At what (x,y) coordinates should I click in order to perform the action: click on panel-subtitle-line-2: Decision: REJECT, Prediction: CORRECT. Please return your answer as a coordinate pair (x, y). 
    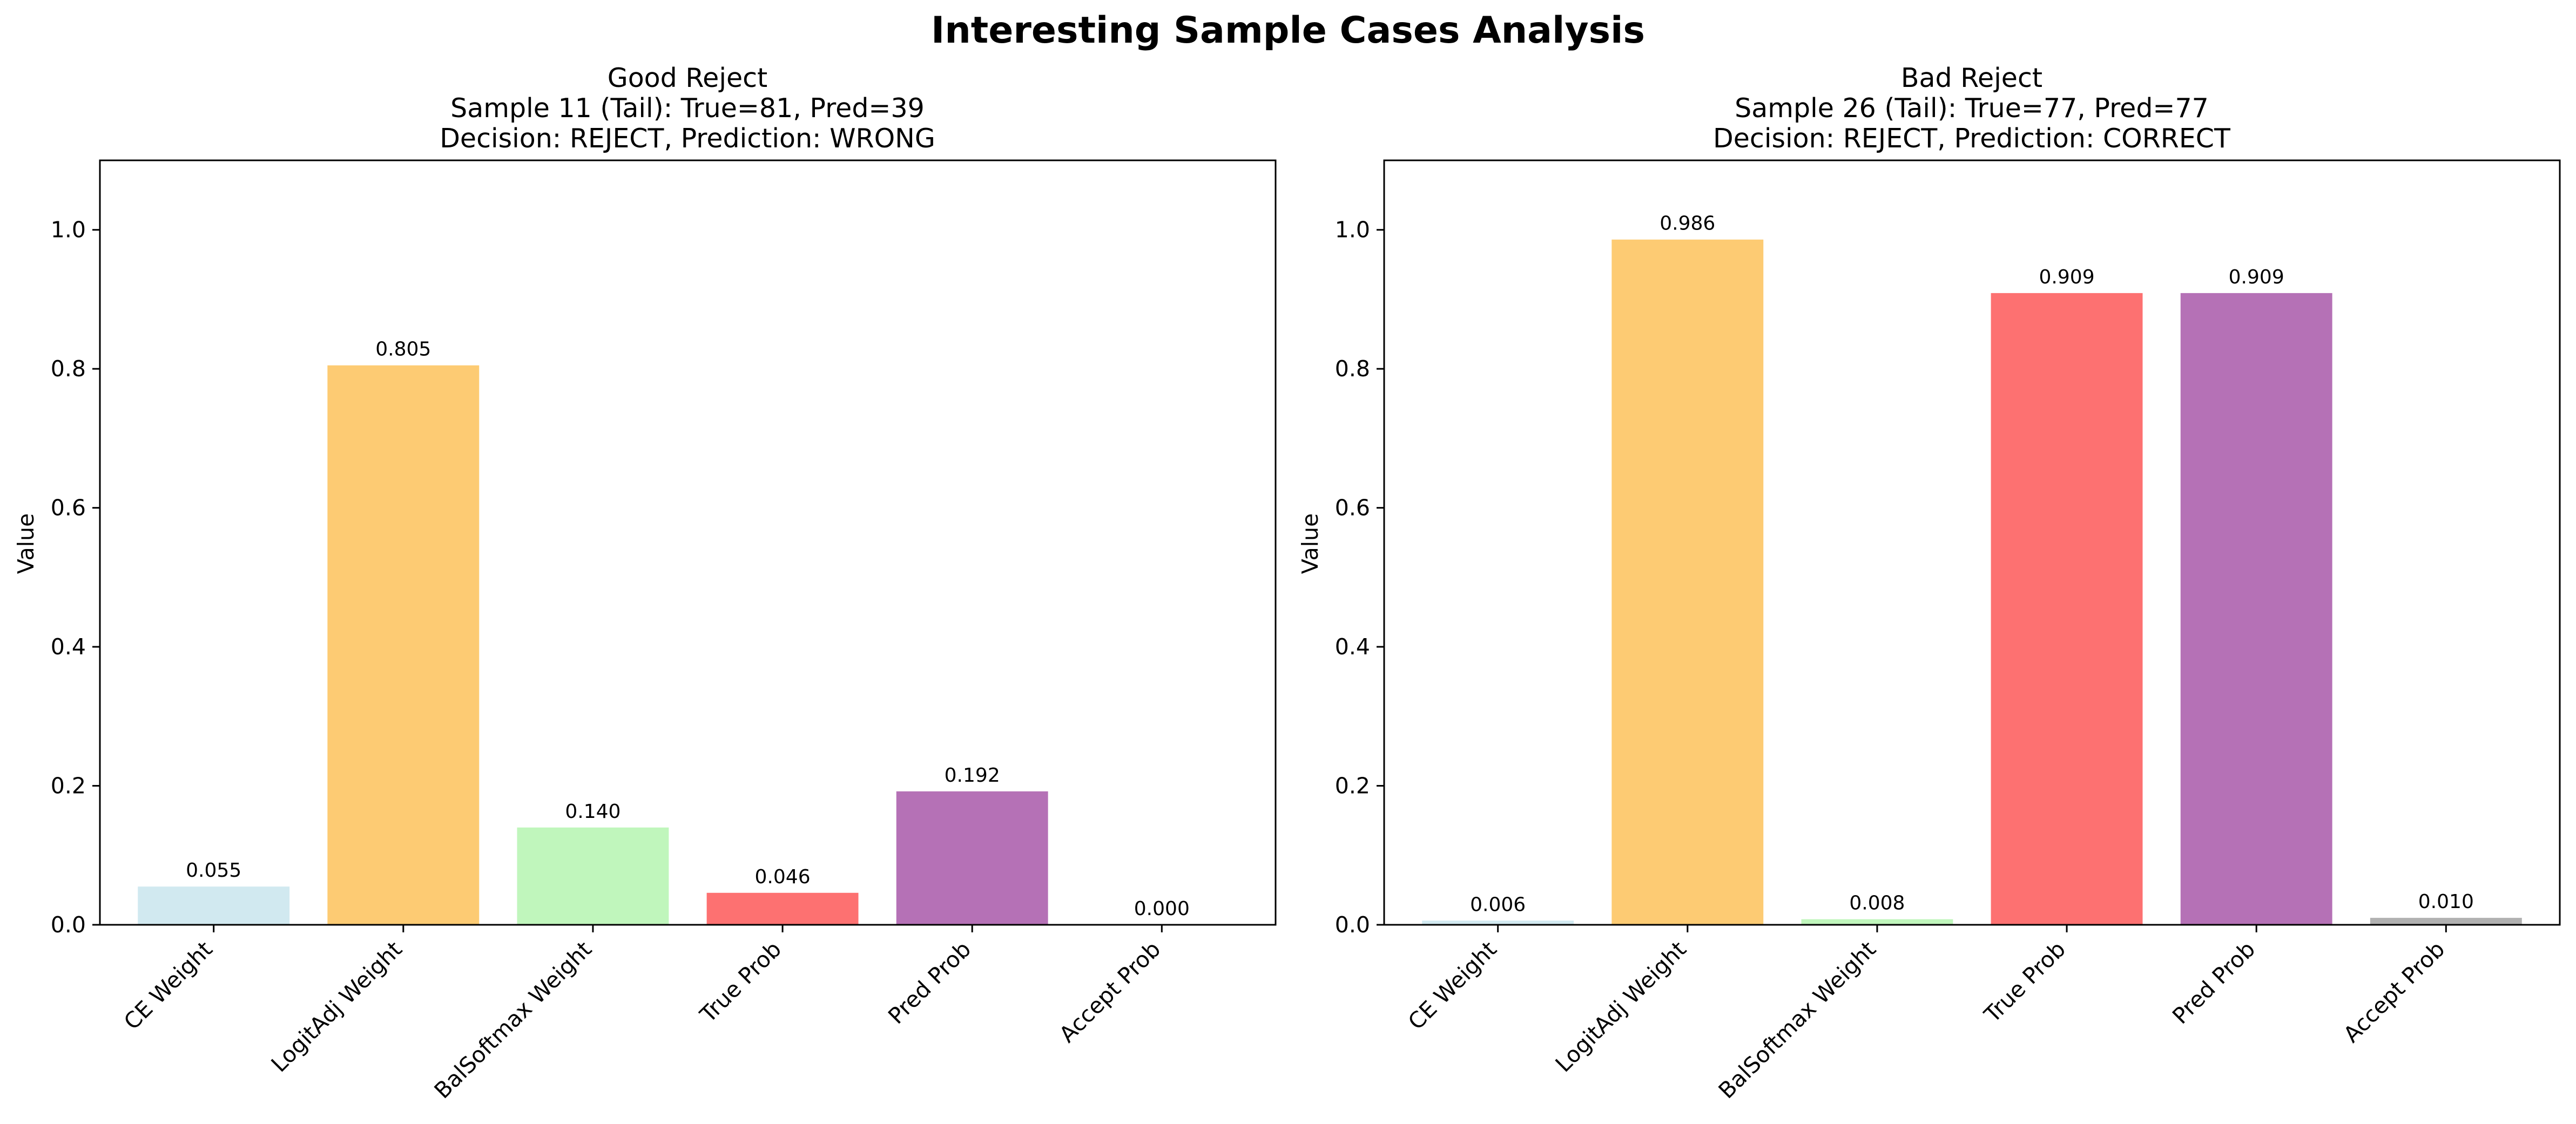
    Looking at the image, I should click on (1972, 138).